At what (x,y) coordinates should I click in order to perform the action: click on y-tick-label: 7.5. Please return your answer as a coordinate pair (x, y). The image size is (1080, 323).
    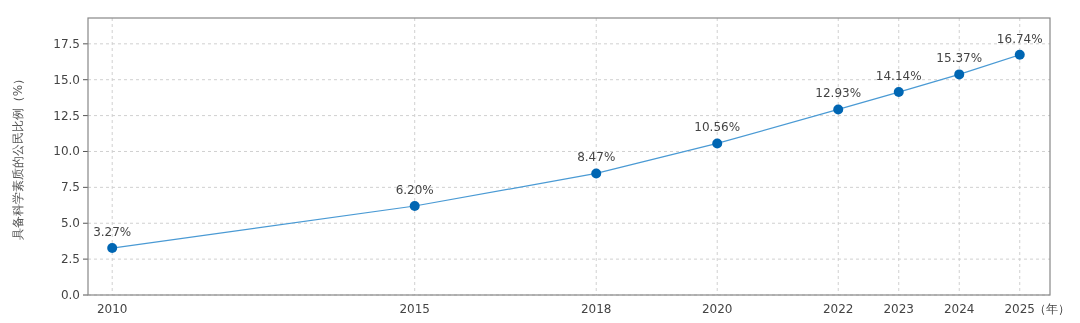
    Looking at the image, I should click on (70, 187).